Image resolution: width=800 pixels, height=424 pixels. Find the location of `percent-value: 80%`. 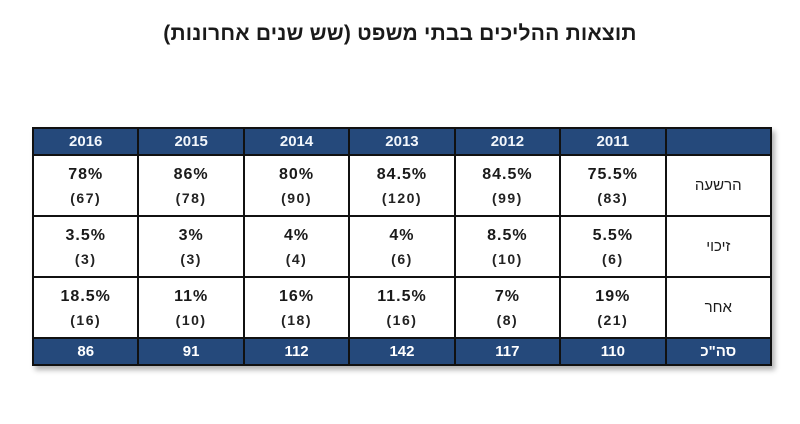

percent-value: 80% is located at coordinates (297, 174).